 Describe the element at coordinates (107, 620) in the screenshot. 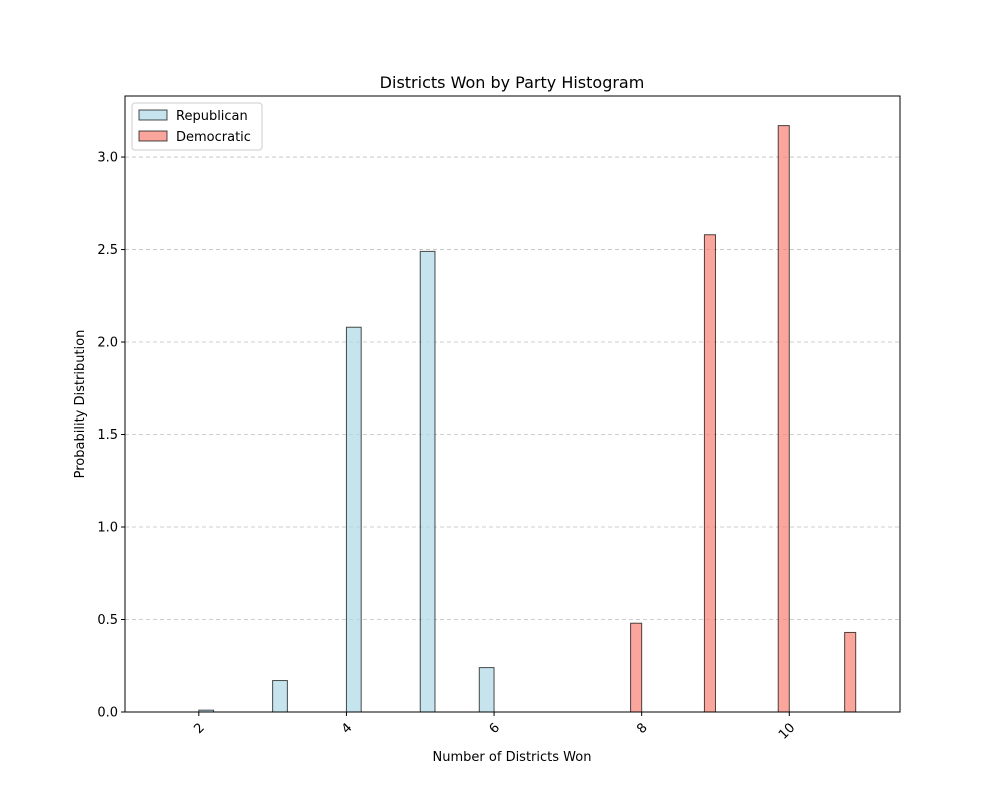

I see `y-tick-label: 0.5` at that location.